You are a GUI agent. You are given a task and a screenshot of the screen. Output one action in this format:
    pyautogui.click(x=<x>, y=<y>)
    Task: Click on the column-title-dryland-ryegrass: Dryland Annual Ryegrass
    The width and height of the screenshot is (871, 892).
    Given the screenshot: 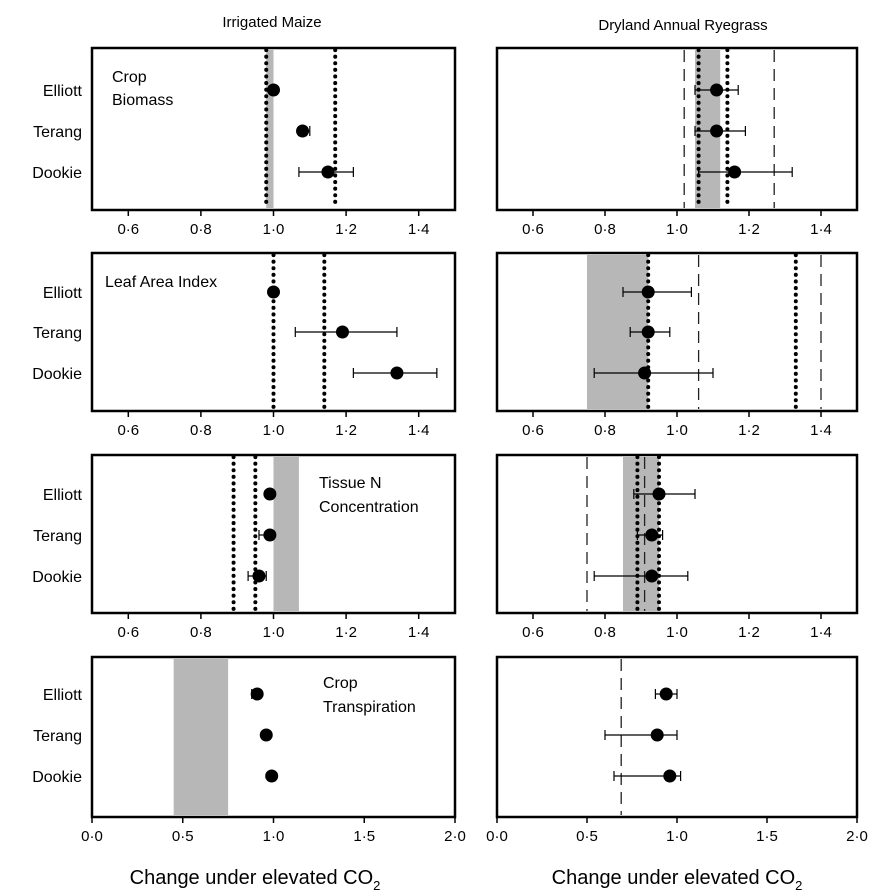 What is the action you would take?
    pyautogui.click(x=682, y=25)
    